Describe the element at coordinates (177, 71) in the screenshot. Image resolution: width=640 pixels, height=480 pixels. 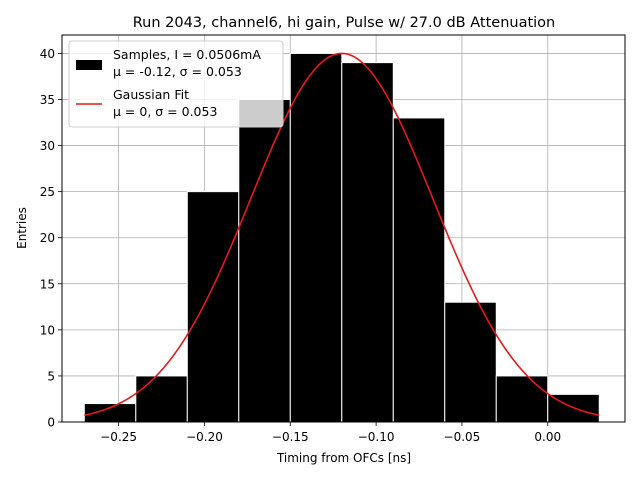
I see `legend-label-samples-stats: μ = -0.12, σ = 0.053` at that location.